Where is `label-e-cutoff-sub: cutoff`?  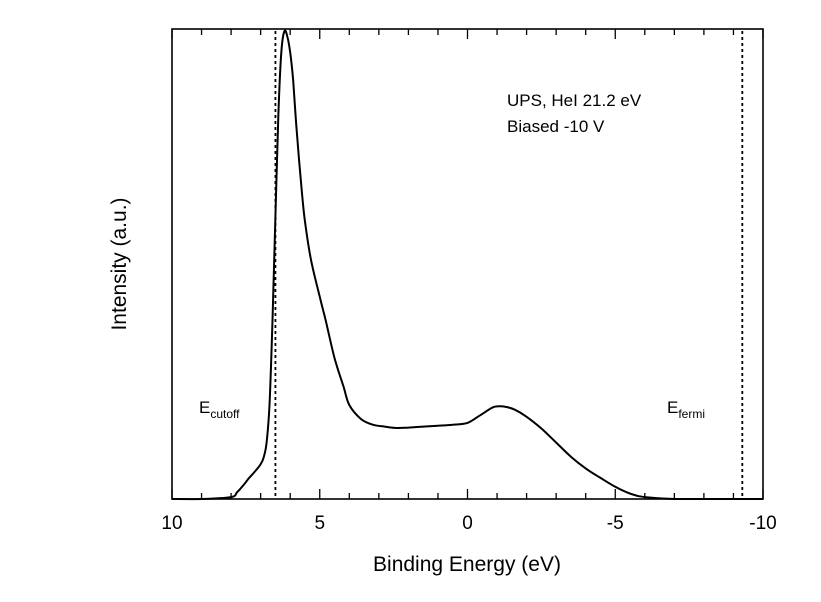 label-e-cutoff-sub: cutoff is located at coordinates (225, 414).